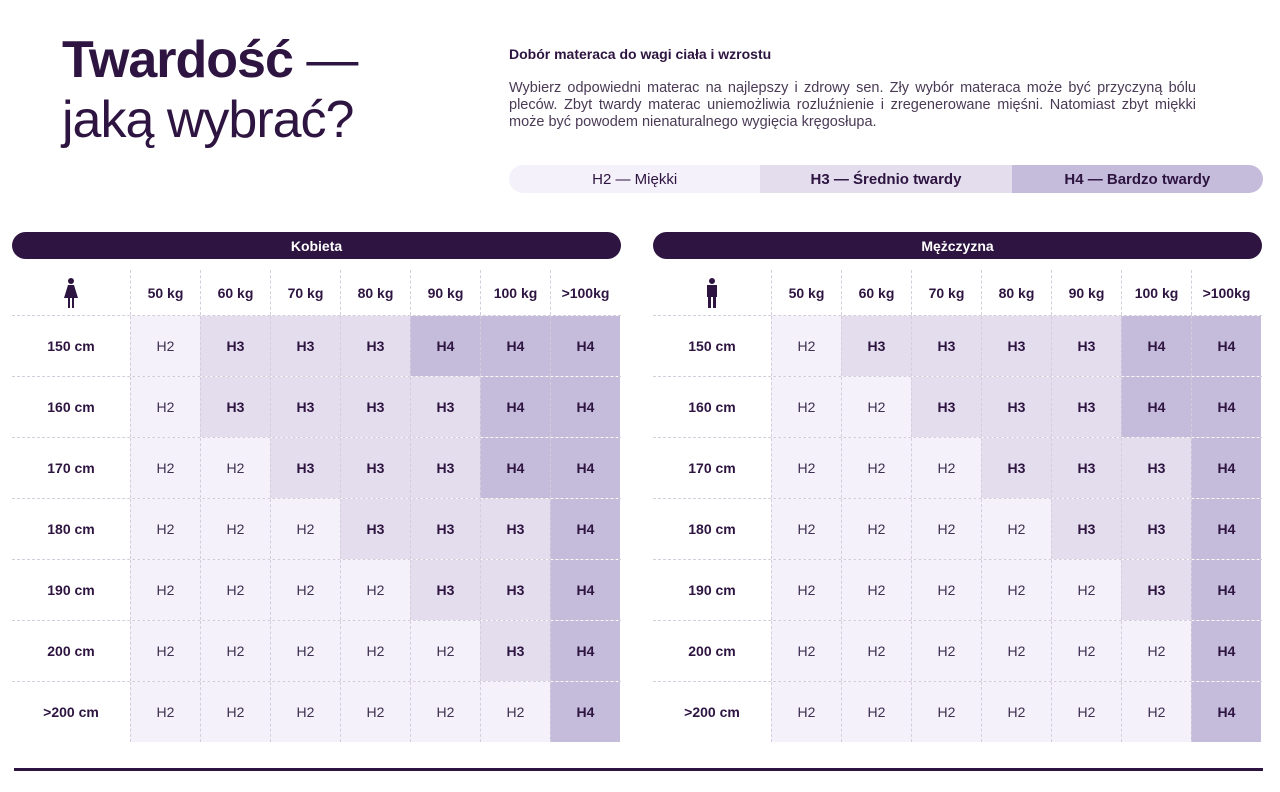  I want to click on height-label: 150 cm, so click(712, 346).